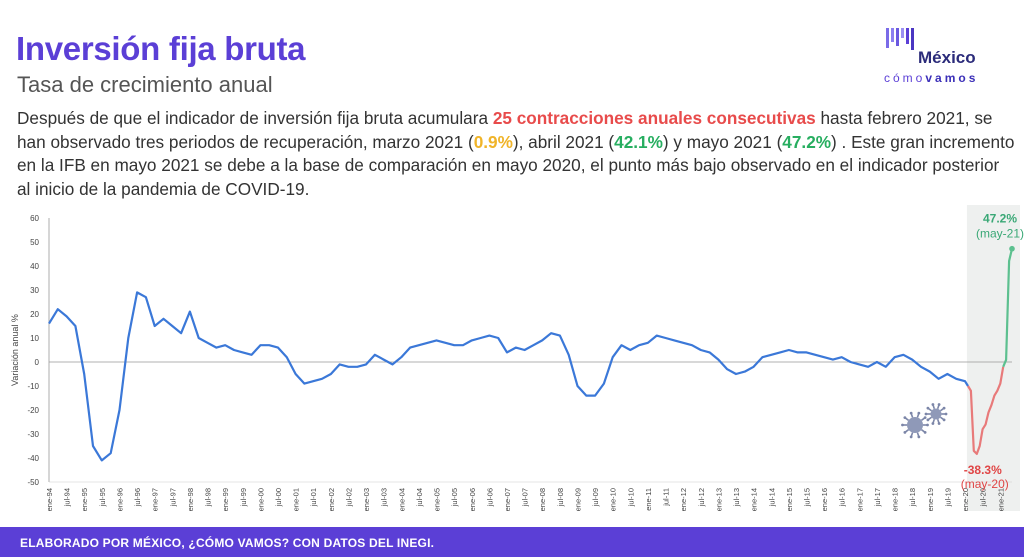  What do you see at coordinates (666, 497) in the screenshot?
I see `x-tick-label: jul-11` at bounding box center [666, 497].